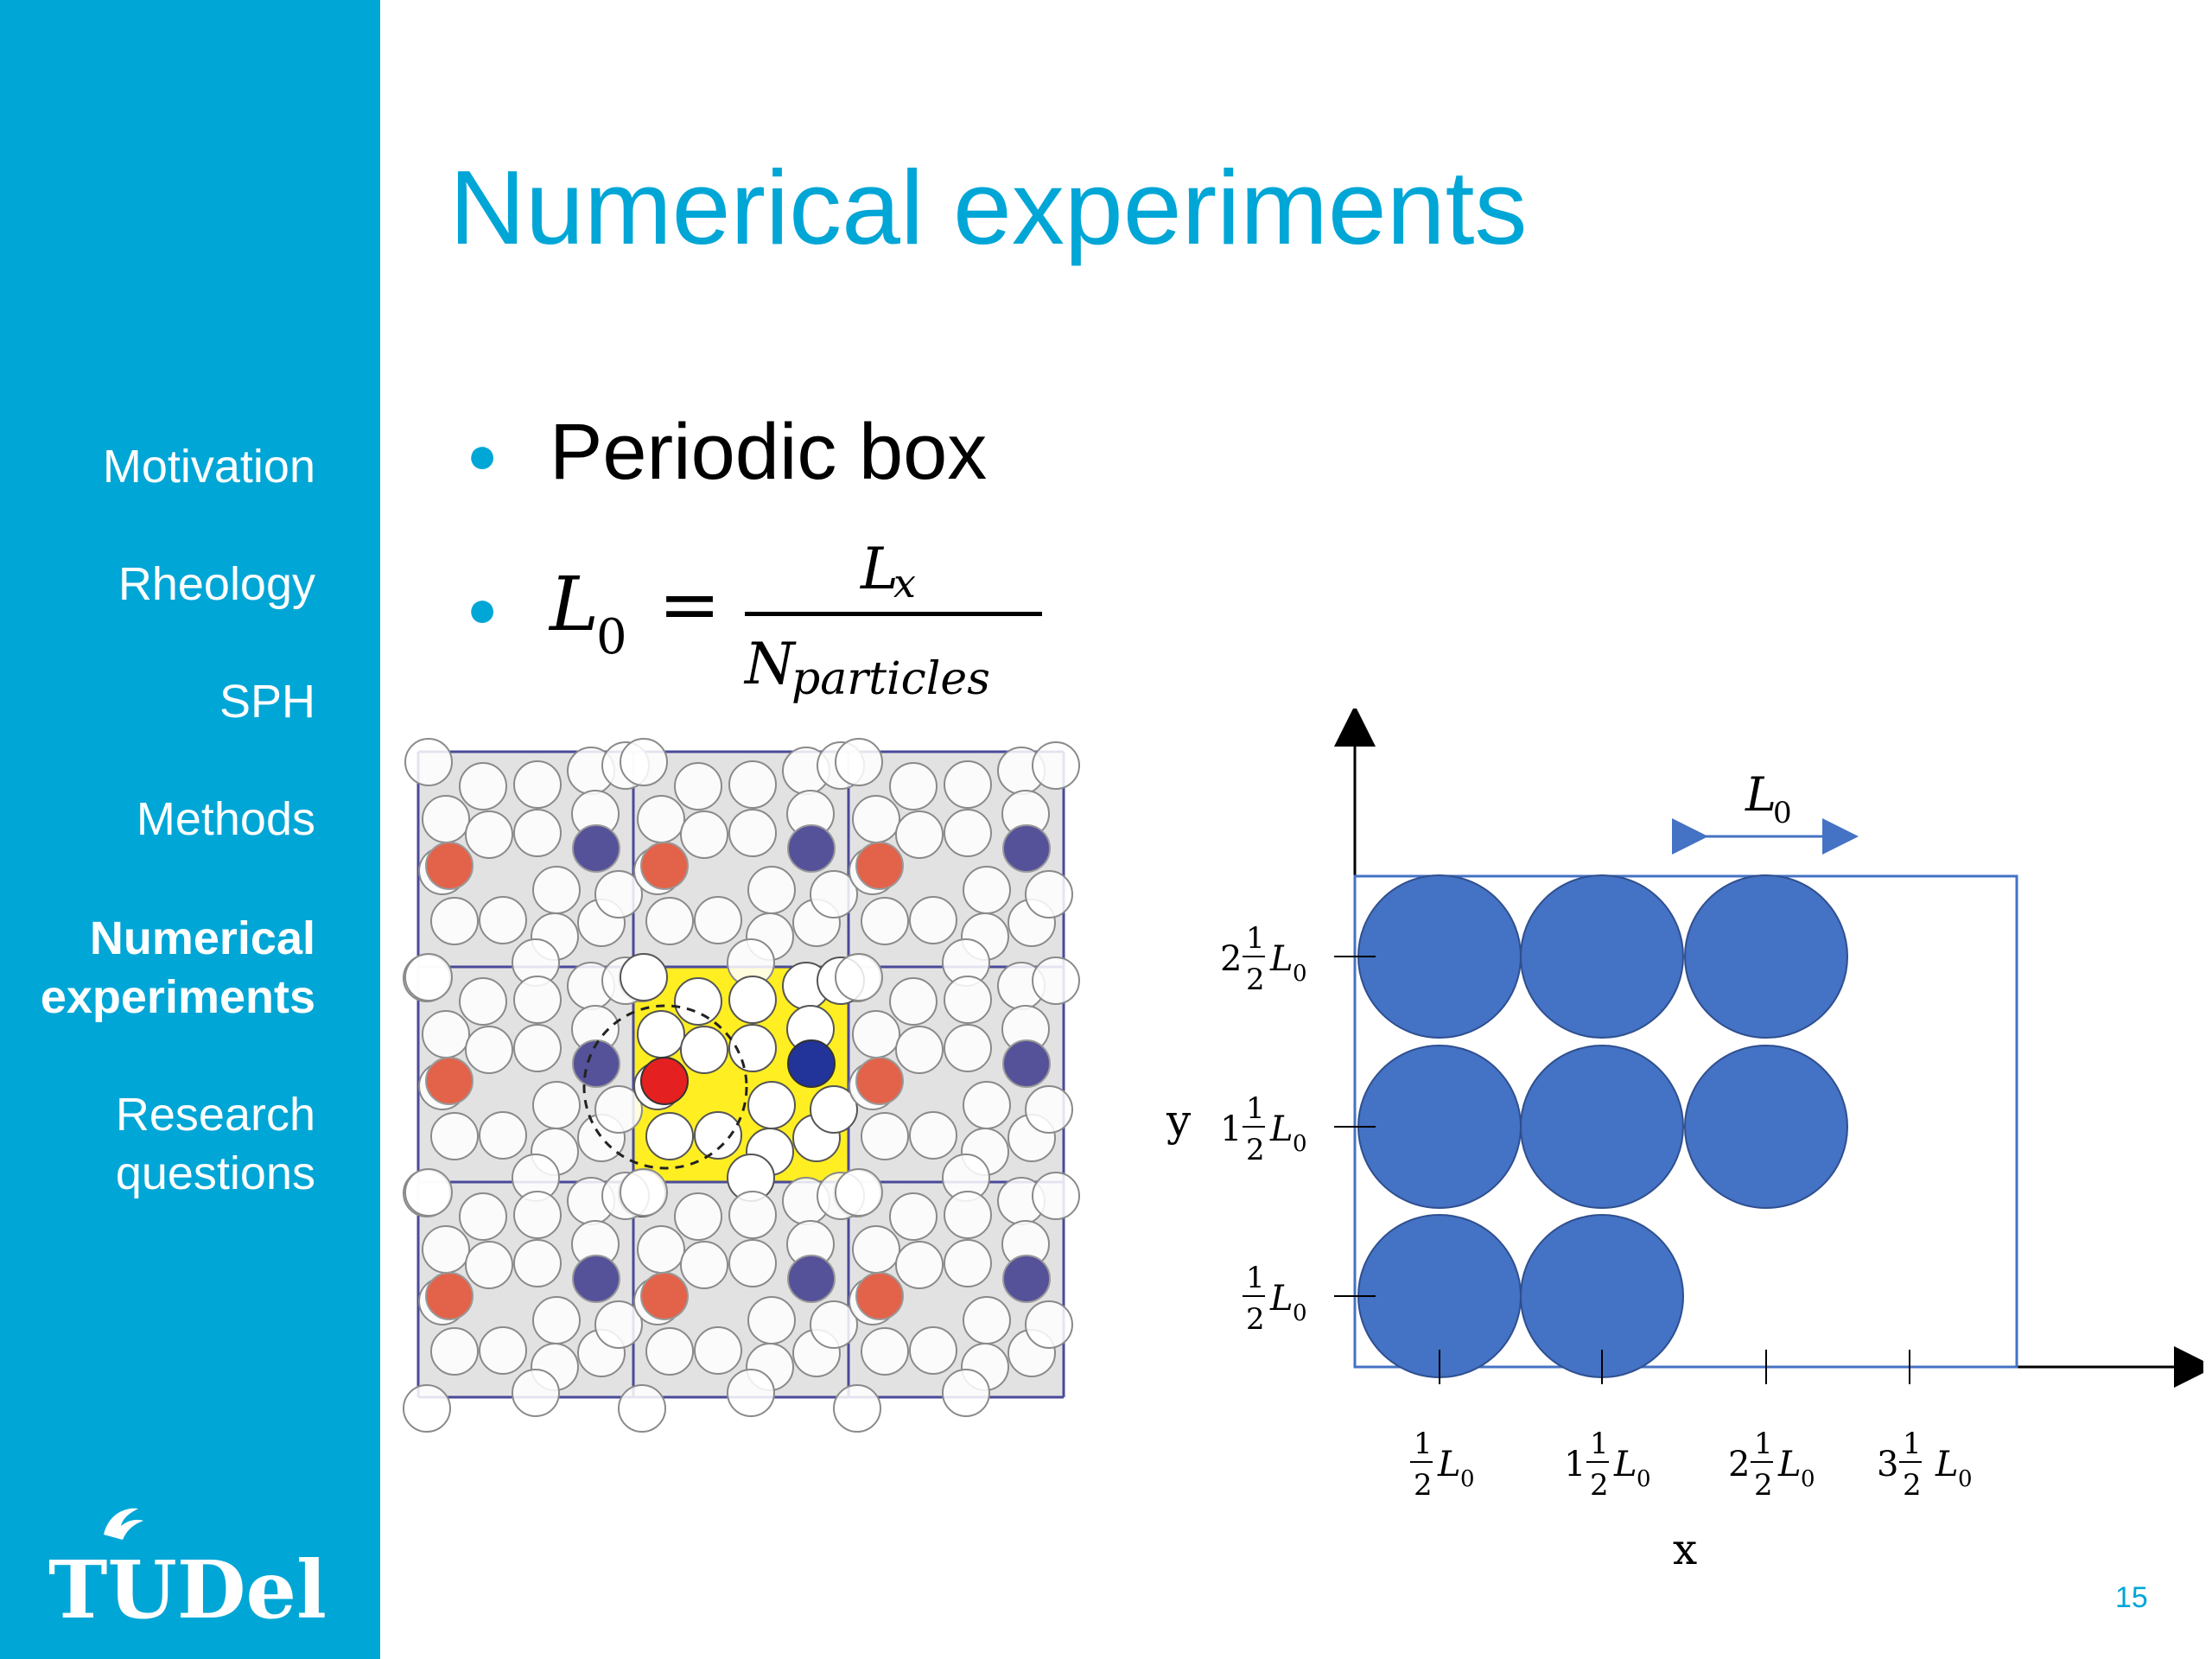 This screenshot has width=2212, height=1659. I want to click on nav-item-label-line2: questions, so click(215, 1173).